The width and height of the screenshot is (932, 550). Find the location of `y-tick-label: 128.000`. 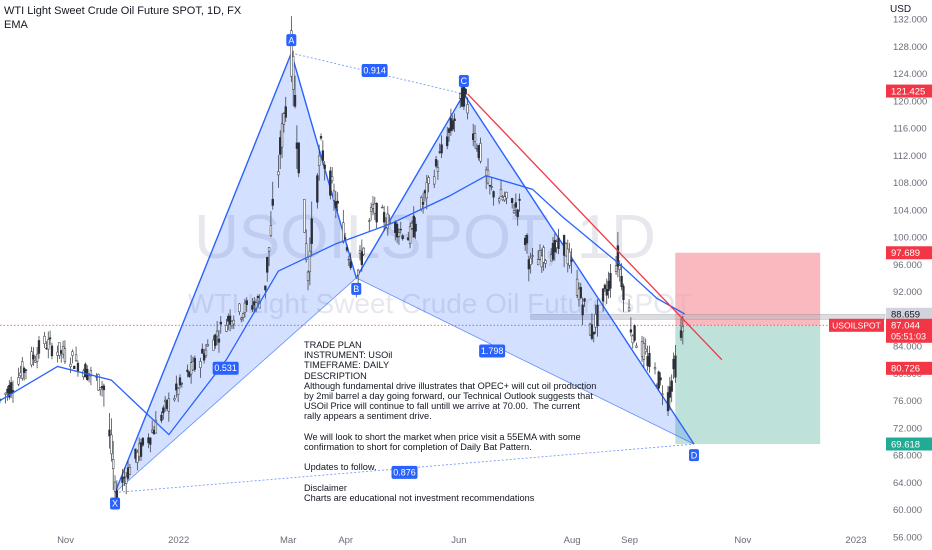

y-tick-label: 128.000 is located at coordinates (910, 47).